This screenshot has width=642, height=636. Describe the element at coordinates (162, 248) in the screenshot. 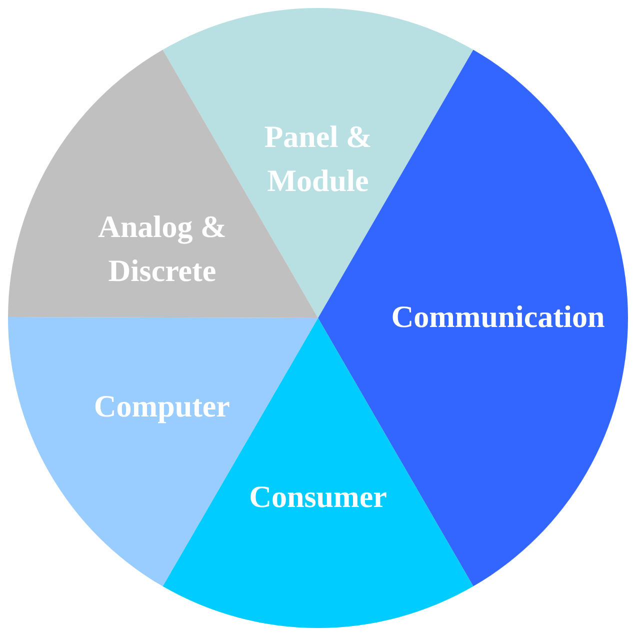

I see `slice-label: Analog & Discrete` at that location.